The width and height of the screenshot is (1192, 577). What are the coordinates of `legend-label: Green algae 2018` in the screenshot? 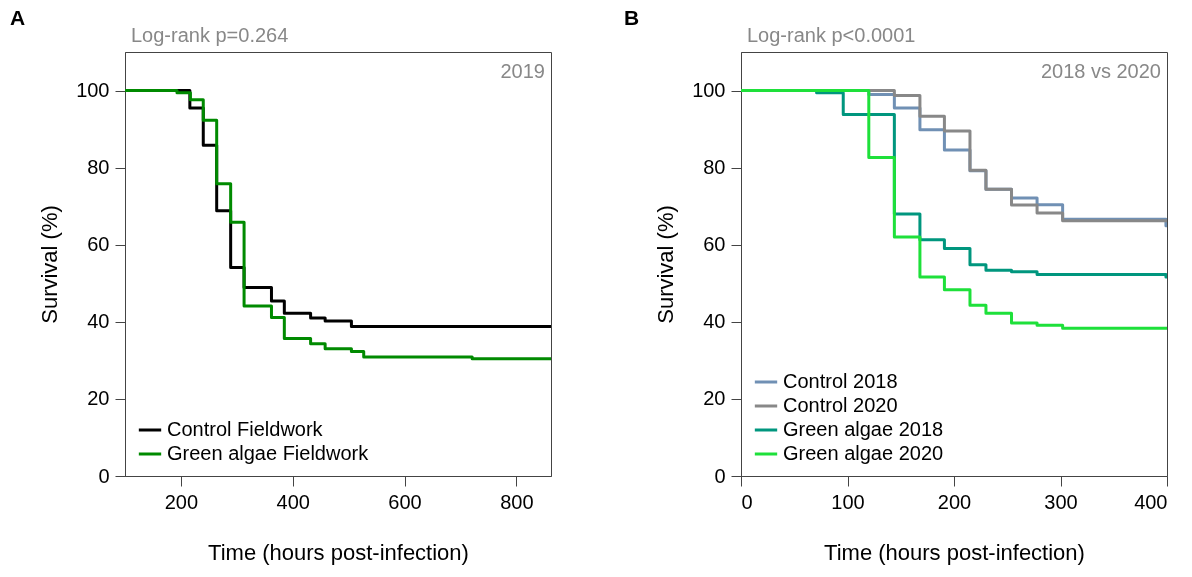 It's located at (863, 429).